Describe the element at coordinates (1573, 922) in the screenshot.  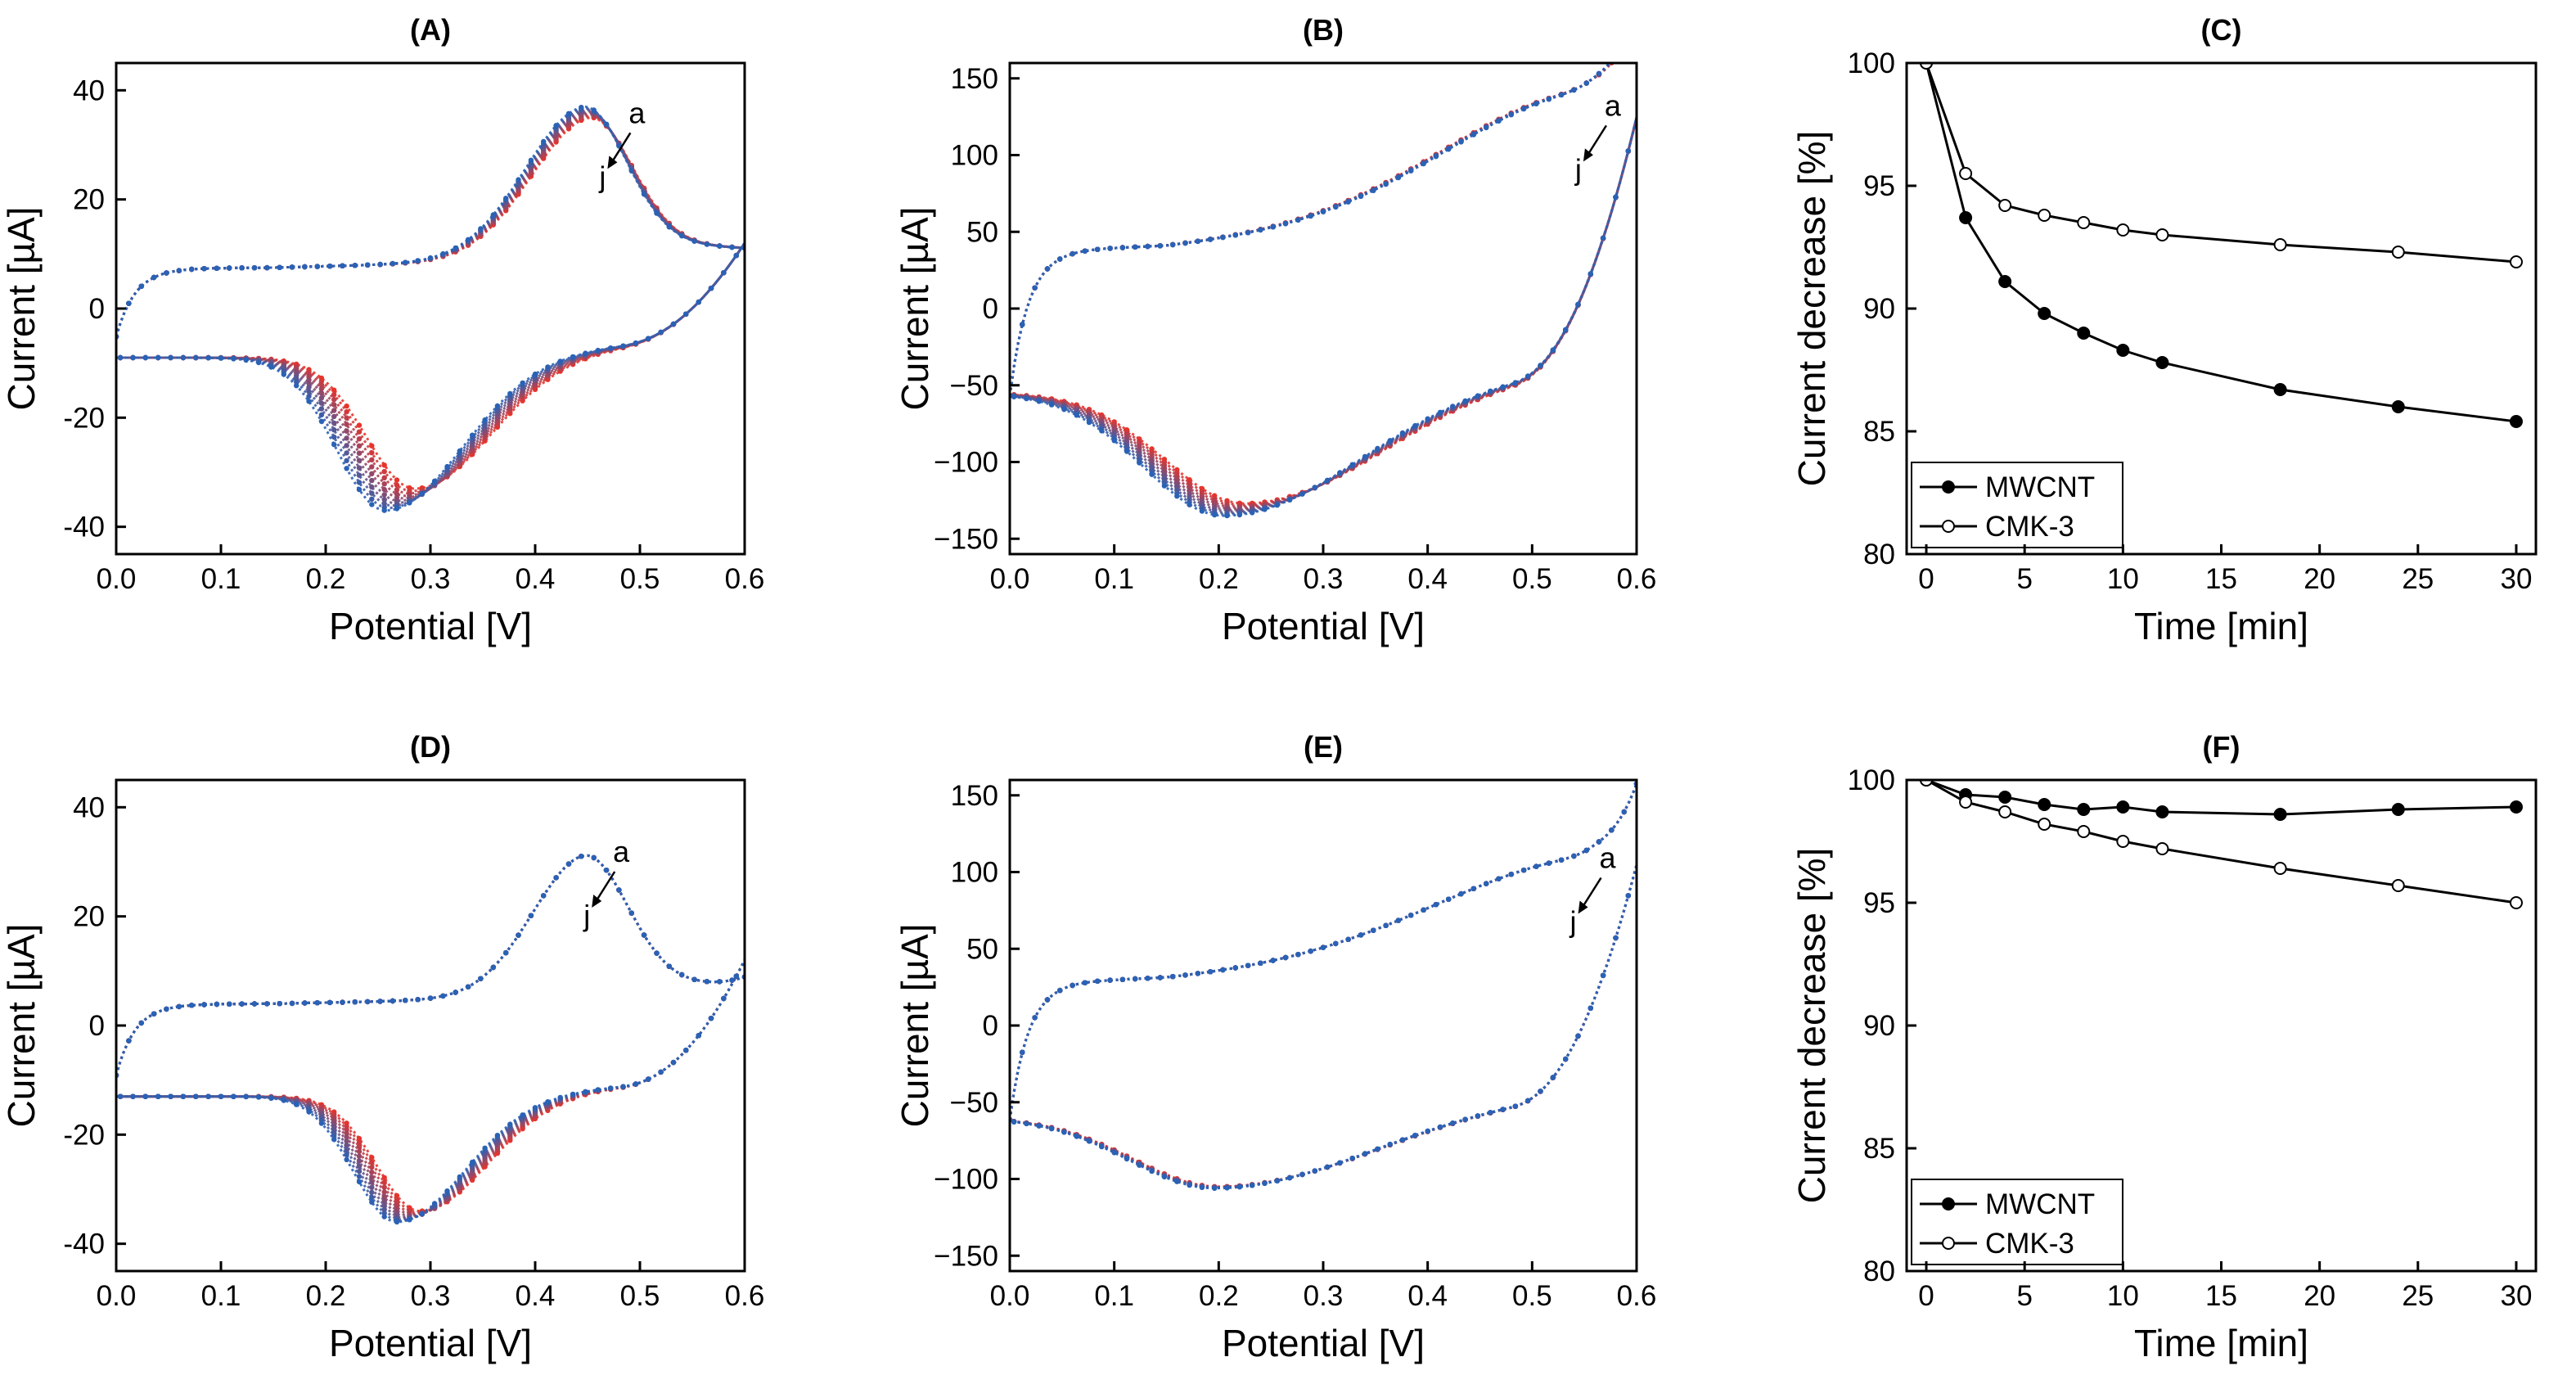
I see `annotation-label-j: j` at that location.